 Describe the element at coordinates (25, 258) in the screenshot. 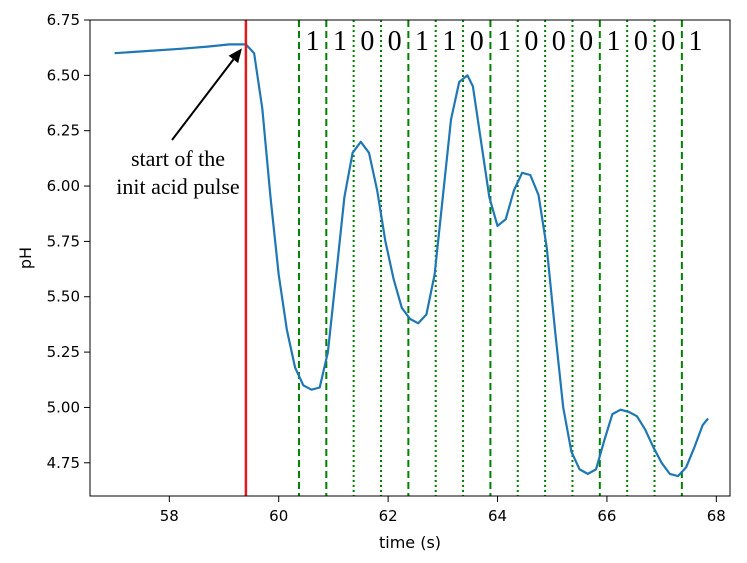

I see `y-axis-title: pH` at that location.